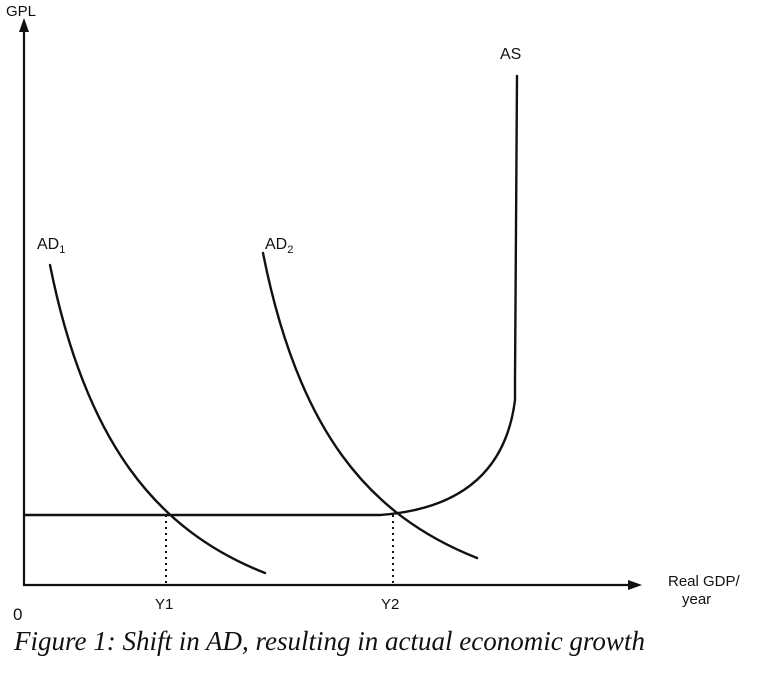 The height and width of the screenshot is (686, 778). Describe the element at coordinates (704, 581) in the screenshot. I see `x-axis-label-line1: Real GDP/` at that location.